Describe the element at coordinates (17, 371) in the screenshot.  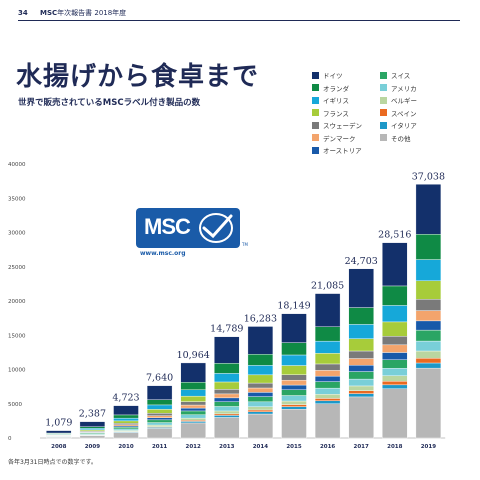
I see `y-tick-label: 10000` at that location.